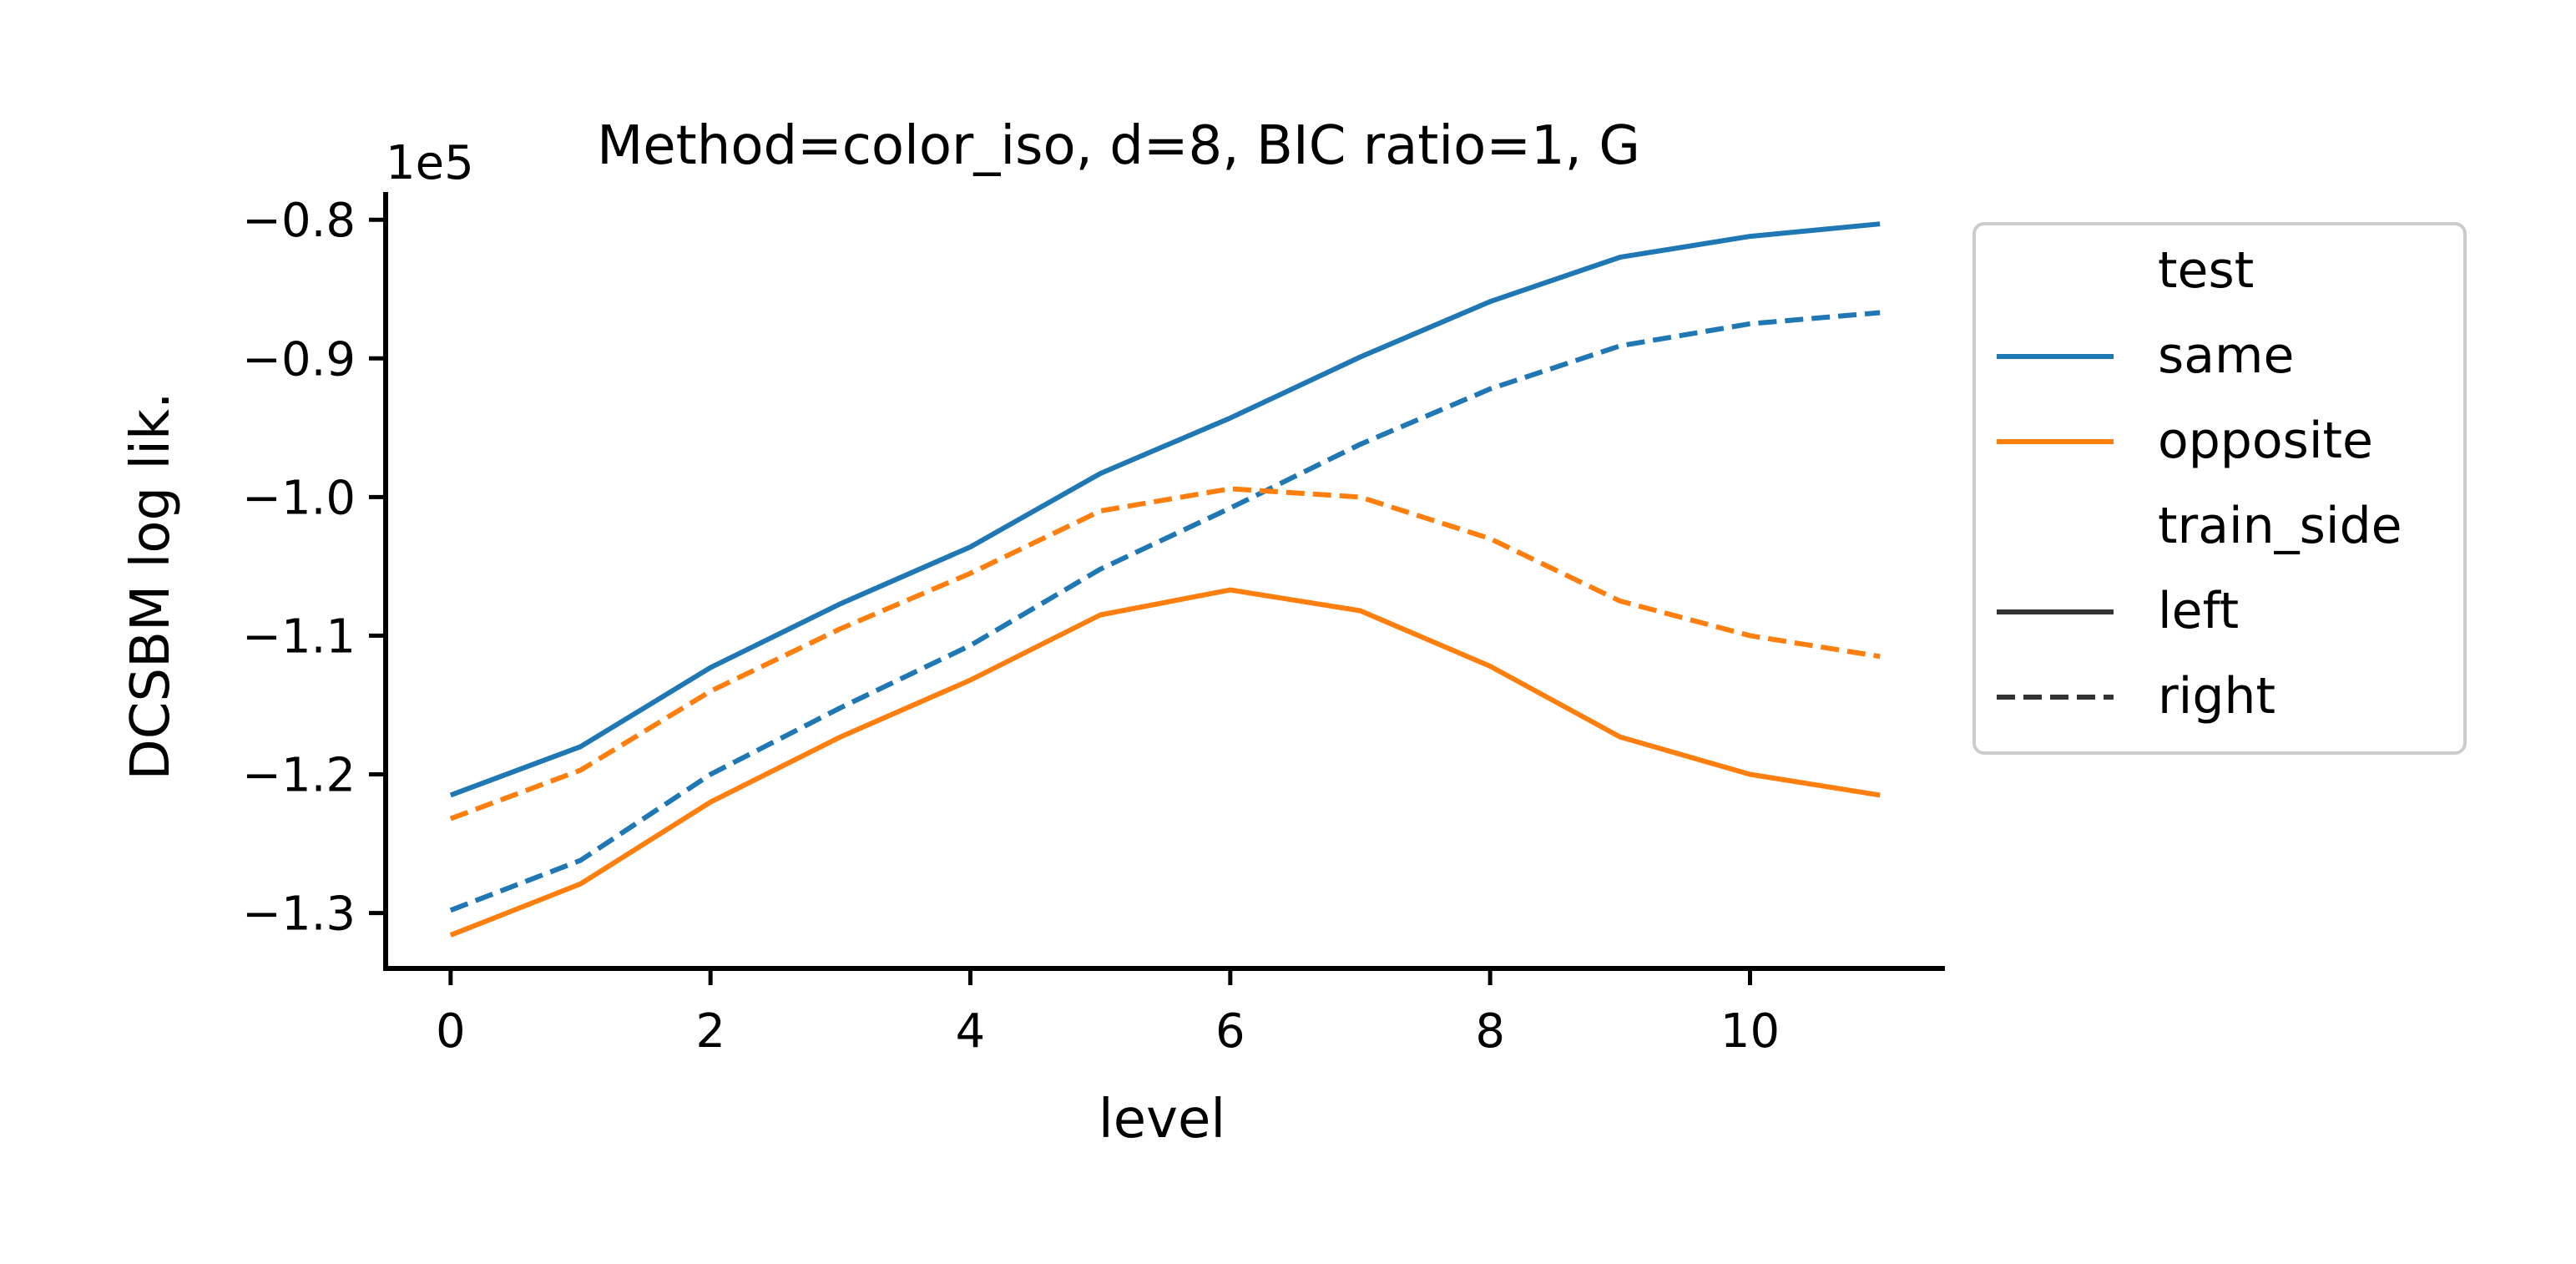  What do you see at coordinates (314, 568) in the screenshot?
I see `y-ticks: −1.3 −1.2 −1.1 −1.0 −0.9 −0.8` at bounding box center [314, 568].